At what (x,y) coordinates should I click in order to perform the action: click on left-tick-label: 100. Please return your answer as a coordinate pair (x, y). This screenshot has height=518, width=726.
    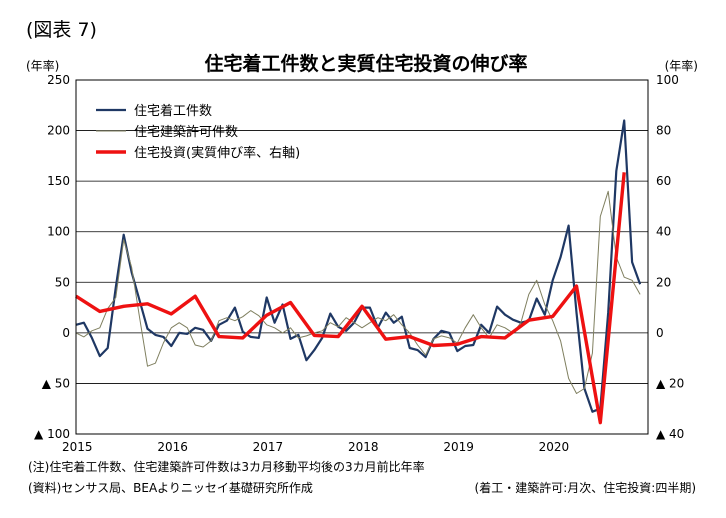
    Looking at the image, I should click on (58, 232).